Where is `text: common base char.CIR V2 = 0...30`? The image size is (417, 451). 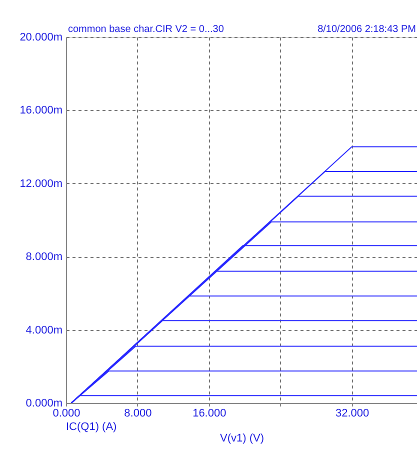 text: common base char.CIR V2 = 0...30 is located at coordinates (146, 29).